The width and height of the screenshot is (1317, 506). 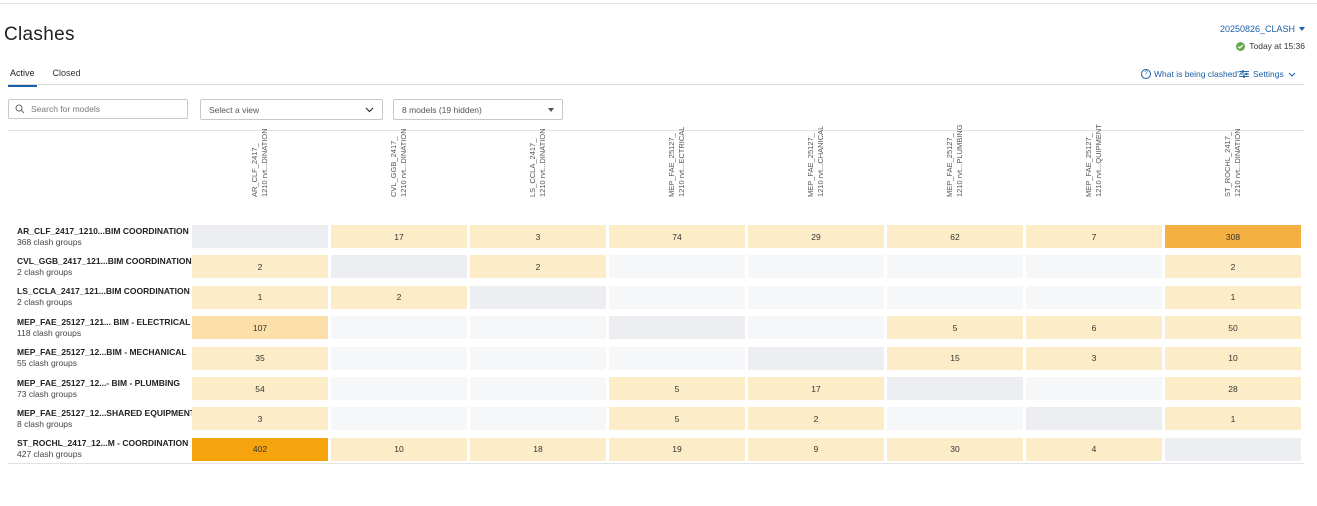 I want to click on row-clash-count: 368 clash groups, so click(x=49, y=241).